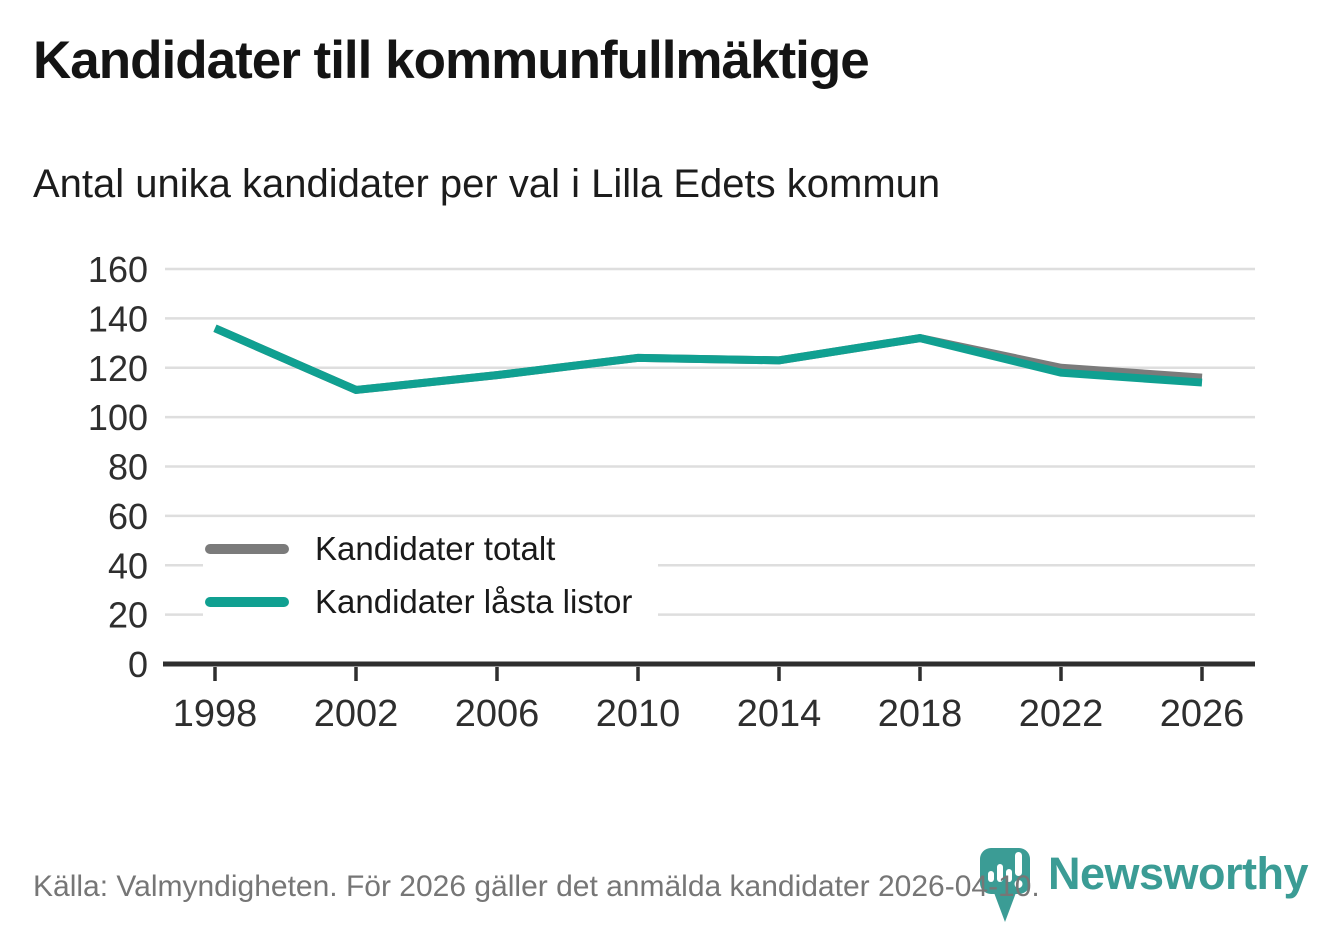 This screenshot has height=939, width=1322. Describe the element at coordinates (1202, 714) in the screenshot. I see `x-axis-label: 2026` at that location.